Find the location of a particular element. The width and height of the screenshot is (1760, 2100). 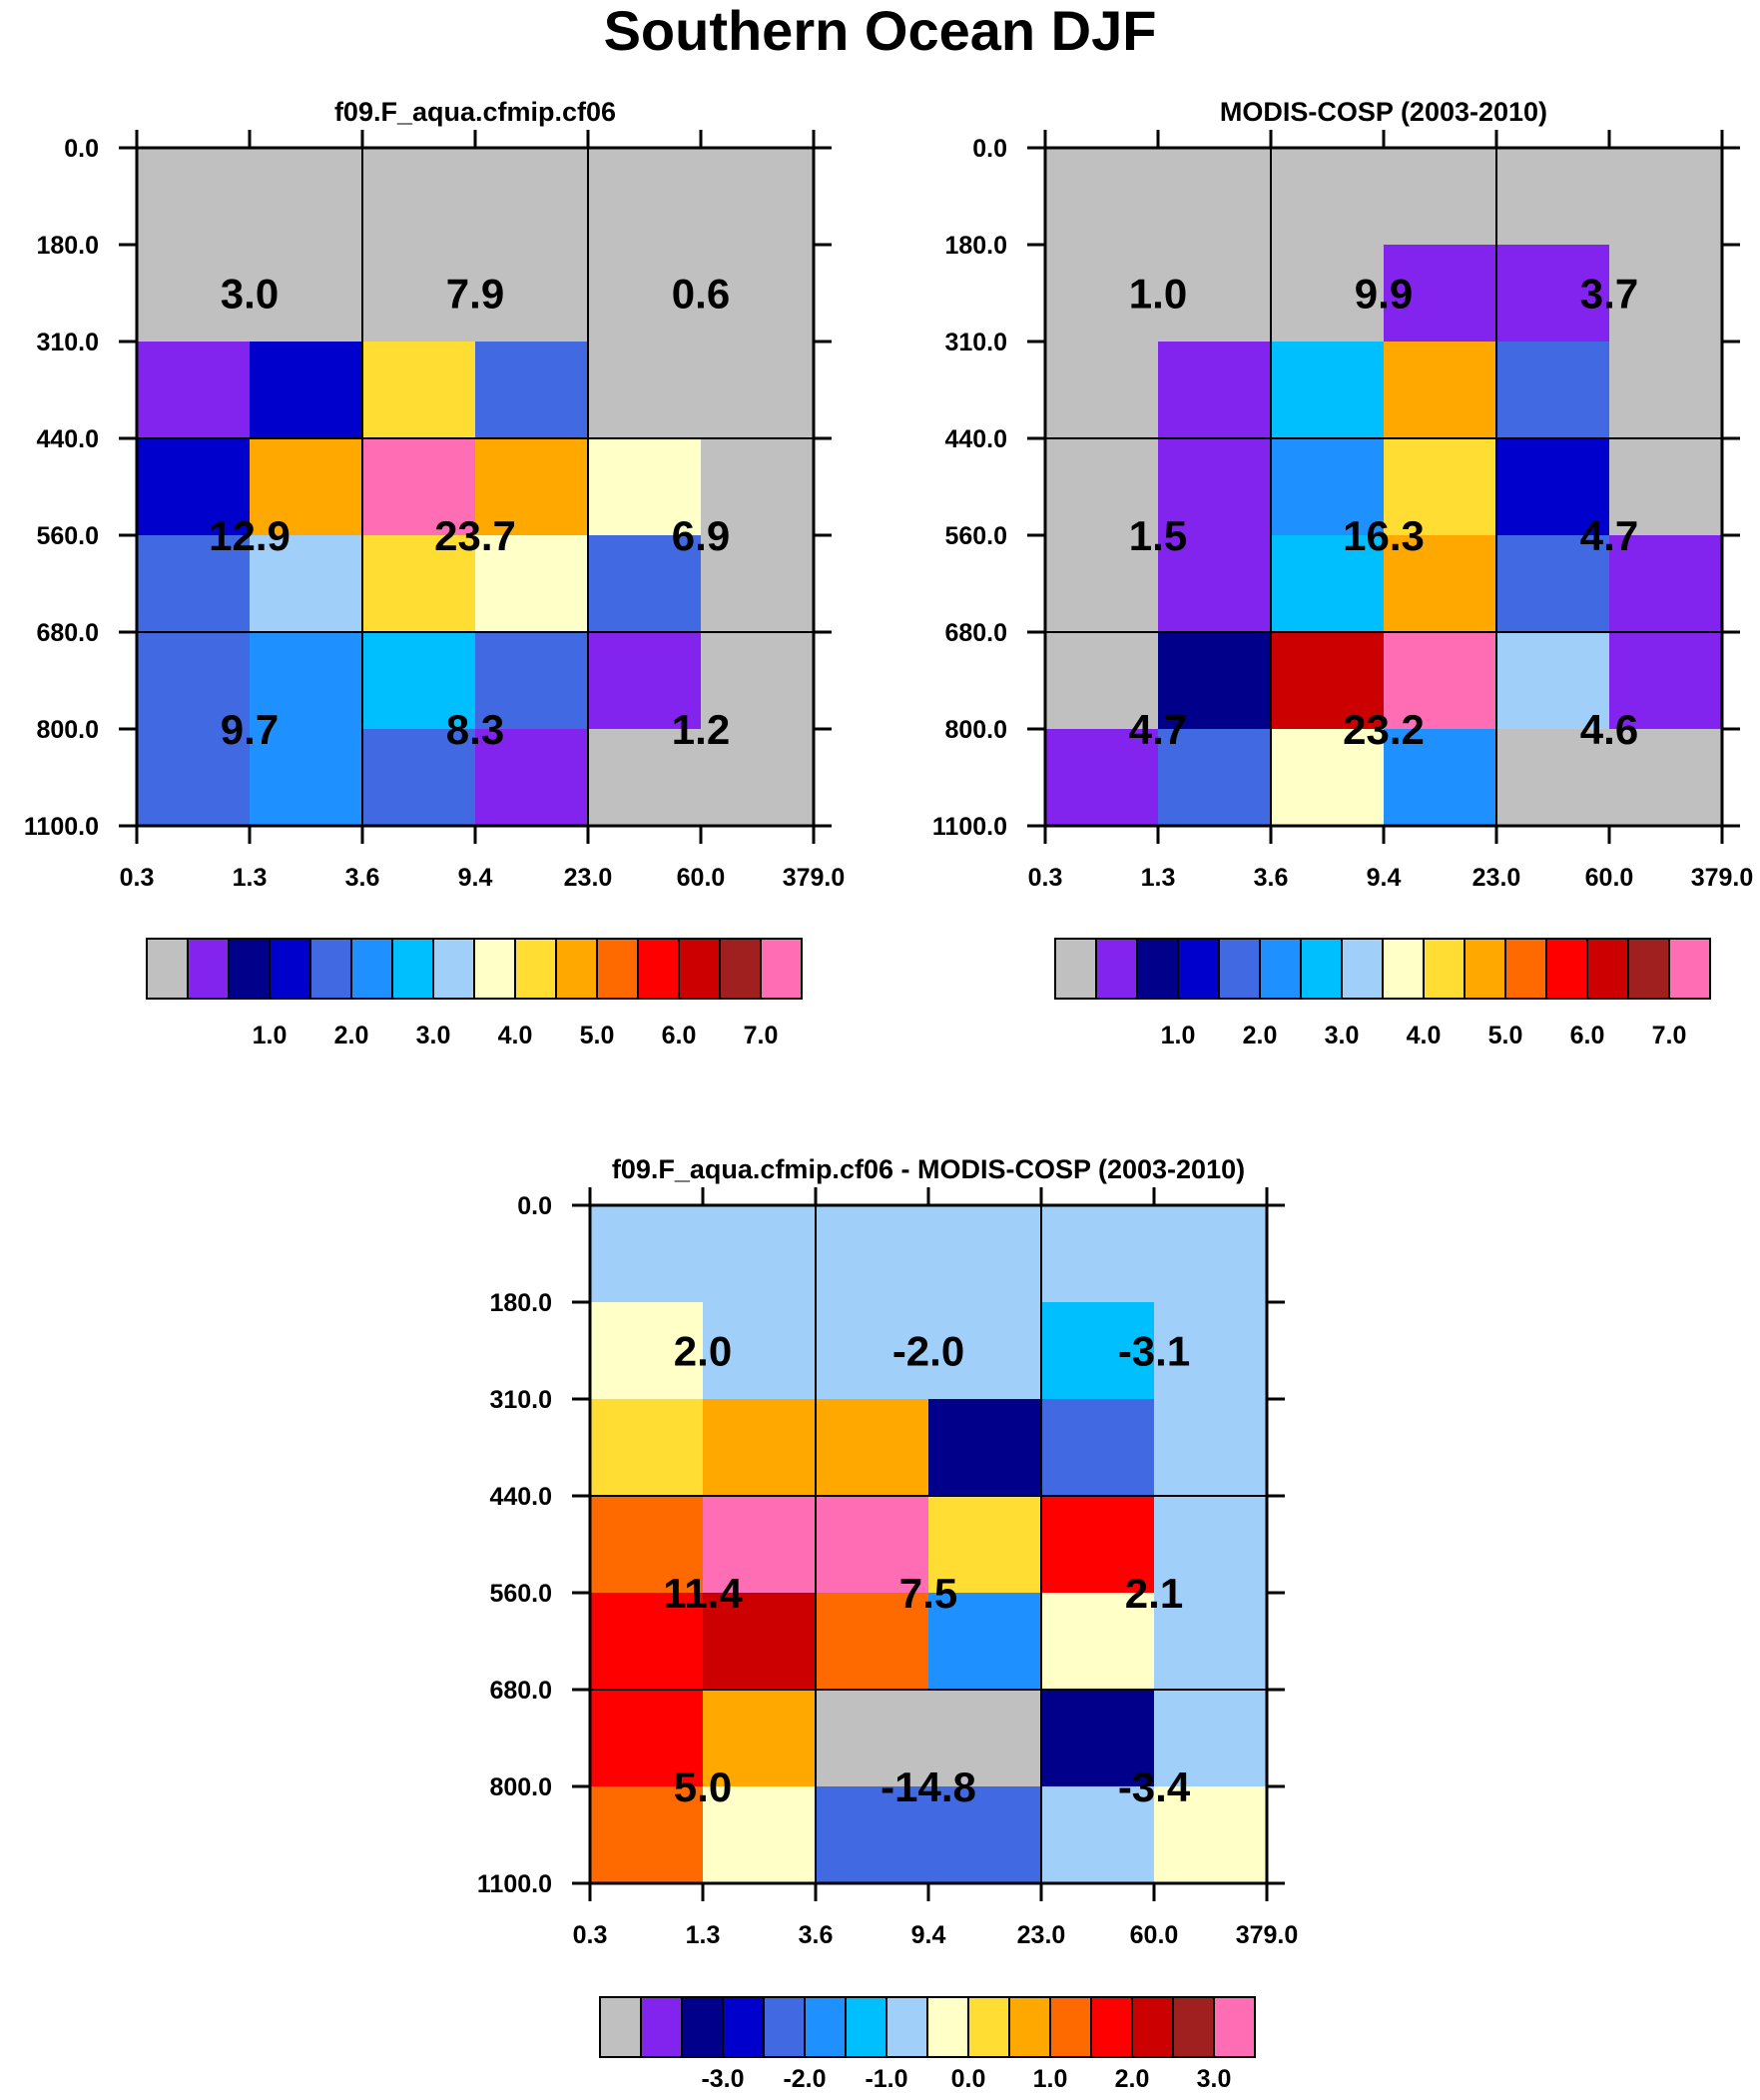

colorbar-label: 0.0 is located at coordinates (969, 2079).